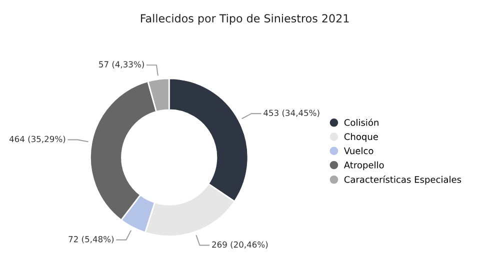 The image size is (480, 276). Describe the element at coordinates (364, 165) in the screenshot. I see `legend-label: Atropello` at that location.